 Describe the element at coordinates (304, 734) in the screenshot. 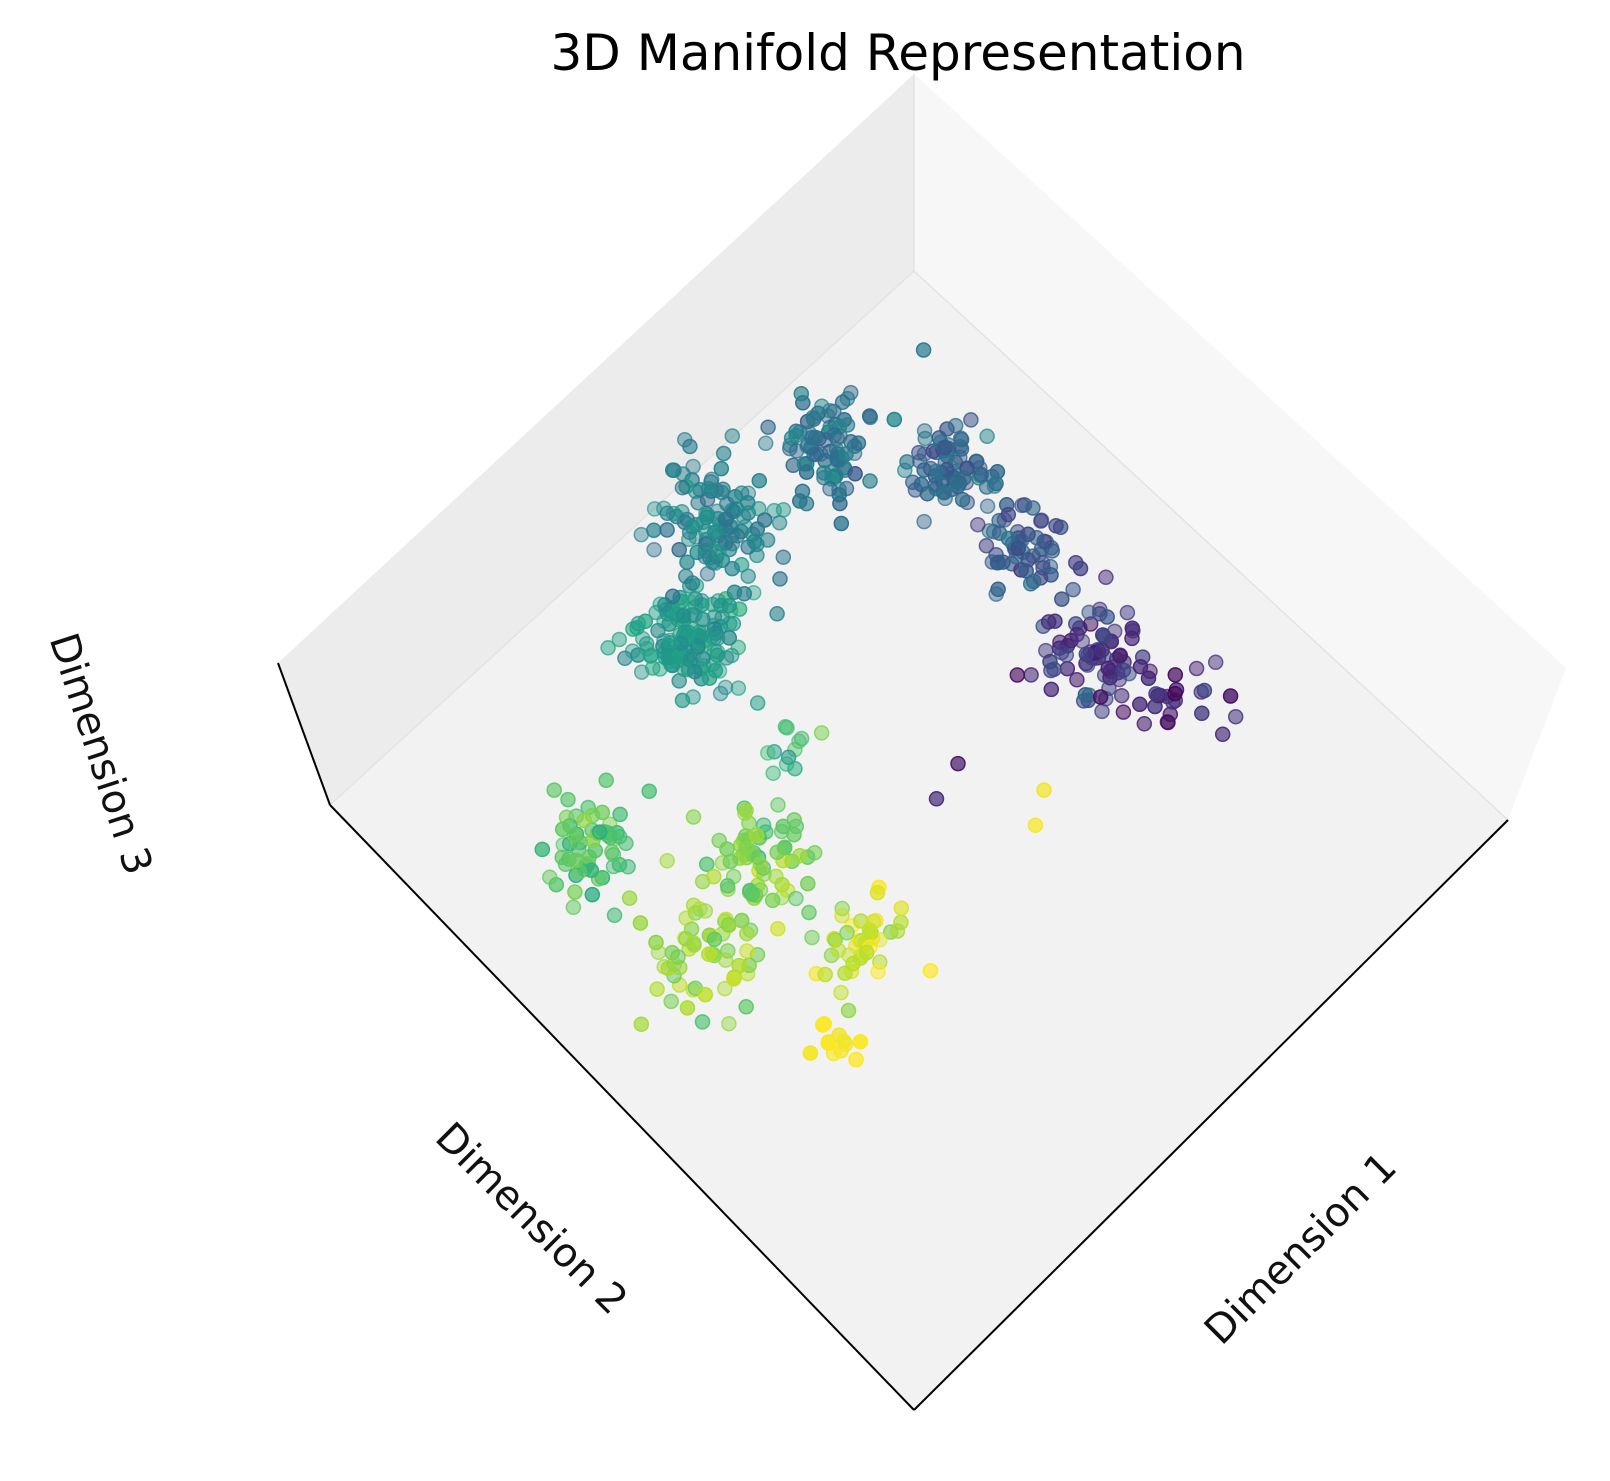

I see `dimension-3-axis-line` at that location.